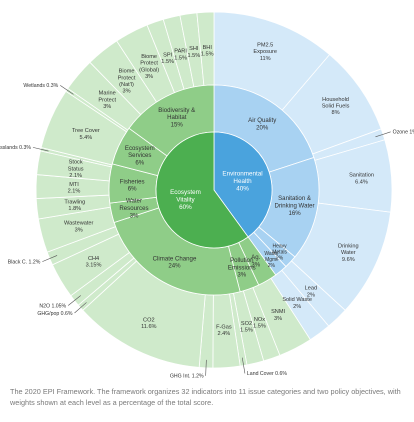 This screenshot has width=414, height=422. I want to click on indicator-label-ozone: Ozone 1%, so click(403, 133).